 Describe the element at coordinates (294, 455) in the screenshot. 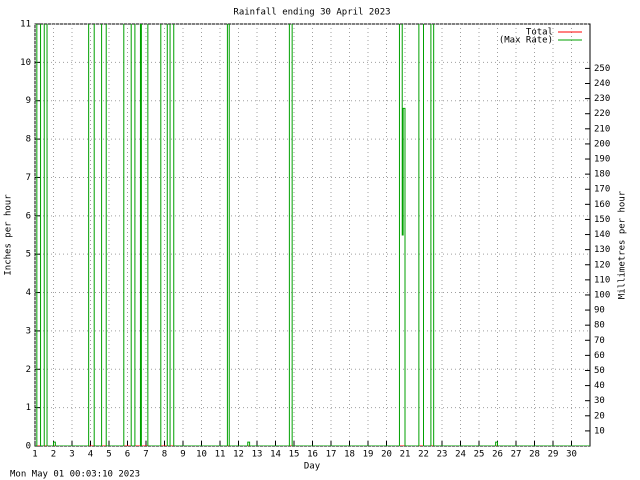

I see `x-tick-label: 15` at that location.